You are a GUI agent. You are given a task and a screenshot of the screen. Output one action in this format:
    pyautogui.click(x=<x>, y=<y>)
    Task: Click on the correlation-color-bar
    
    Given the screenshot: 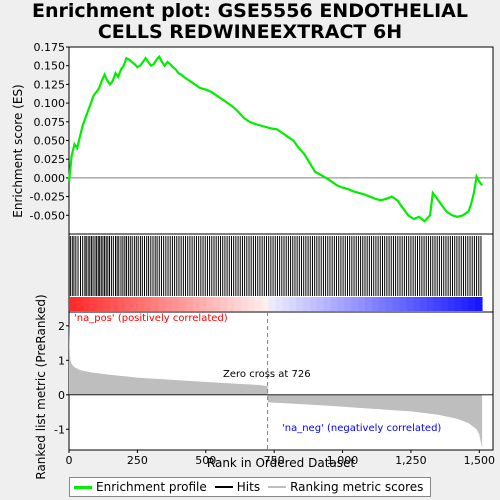 What is the action you would take?
    pyautogui.click(x=276, y=304)
    